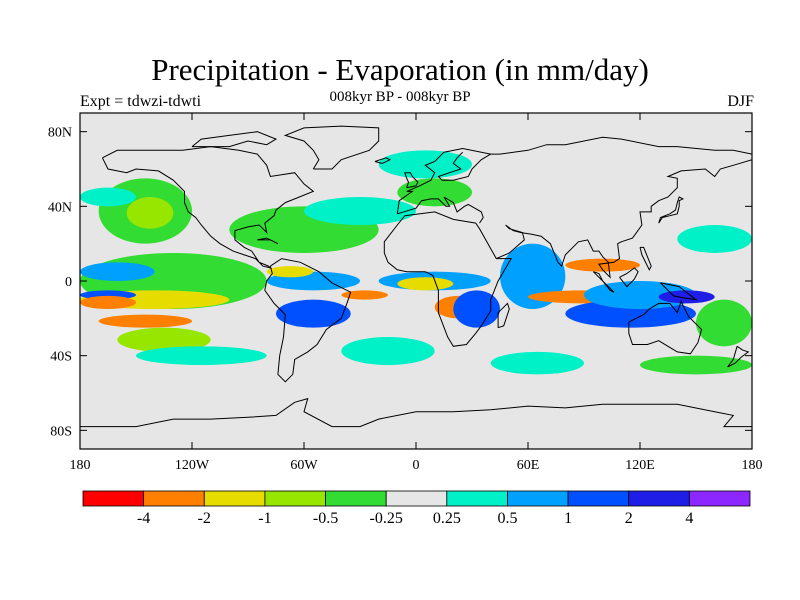 The width and height of the screenshot is (800, 600). What do you see at coordinates (141, 101) in the screenshot?
I see `experiment-label: Expt = tdwzi-tdwti` at bounding box center [141, 101].